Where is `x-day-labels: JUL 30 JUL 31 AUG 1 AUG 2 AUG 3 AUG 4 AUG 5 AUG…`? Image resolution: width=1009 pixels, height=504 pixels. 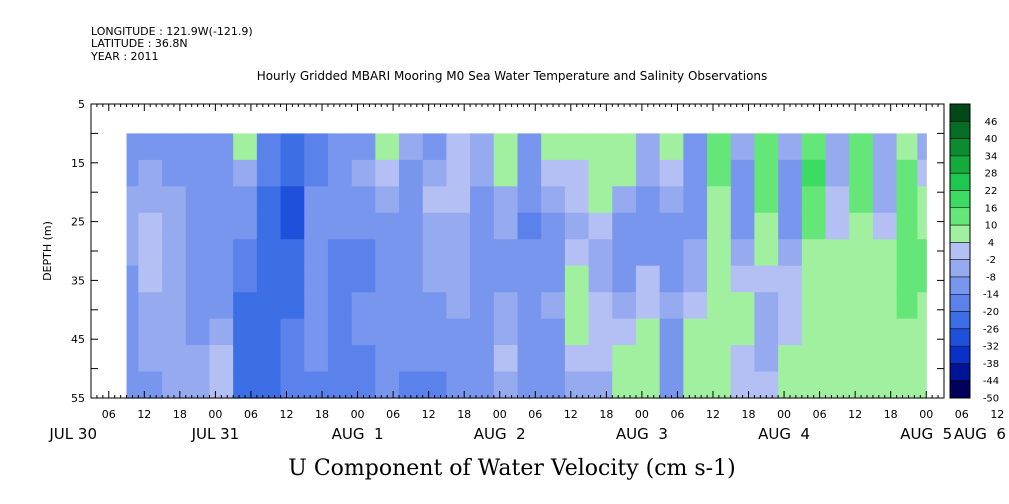
x-day-labels: JUL 30 JUL 31 AUG 1 AUG 2 AUG 3 AUG 4 AUG 5 AUG… is located at coordinates (527, 434).